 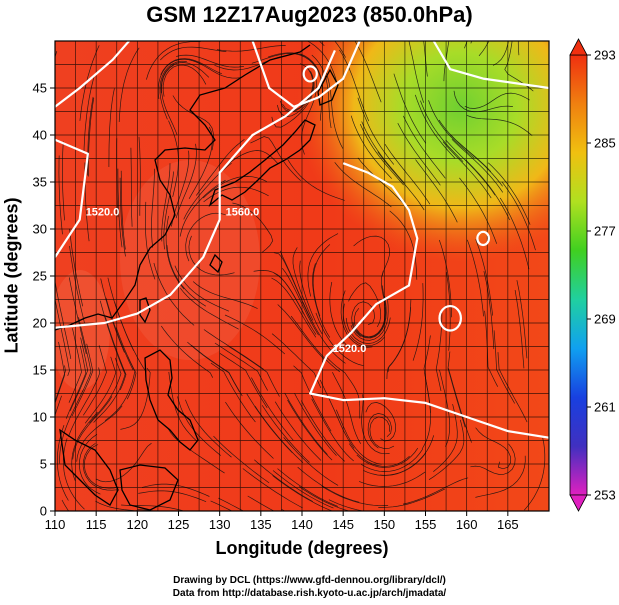 What do you see at coordinates (40, 370) in the screenshot?
I see `y-tick-label: 15` at bounding box center [40, 370].